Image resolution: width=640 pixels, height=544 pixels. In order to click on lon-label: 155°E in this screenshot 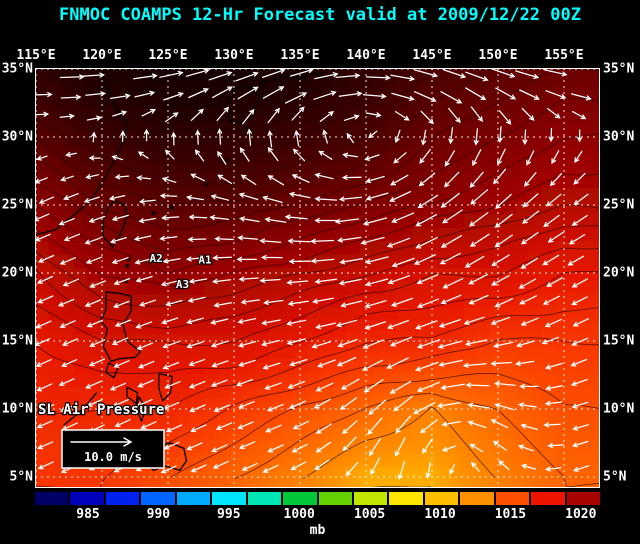, I will do `click(564, 55)`.